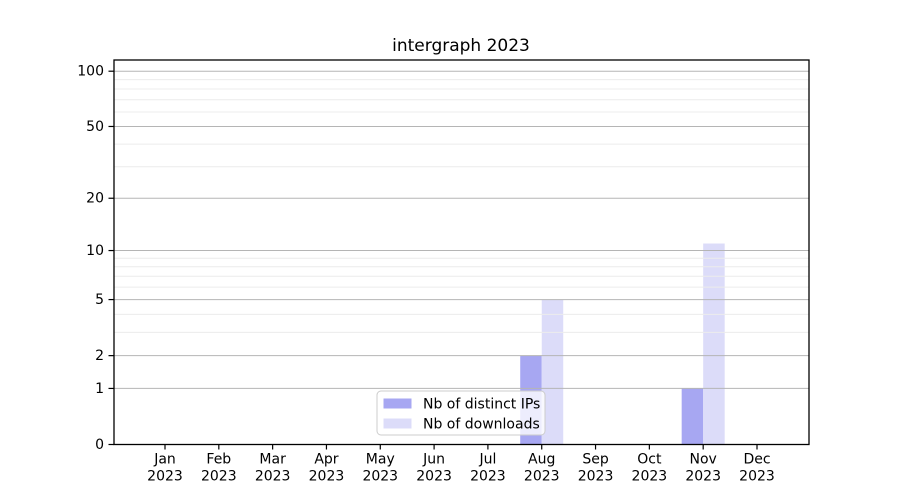  I want to click on bar-distinct-ips-nov, so click(692, 416).